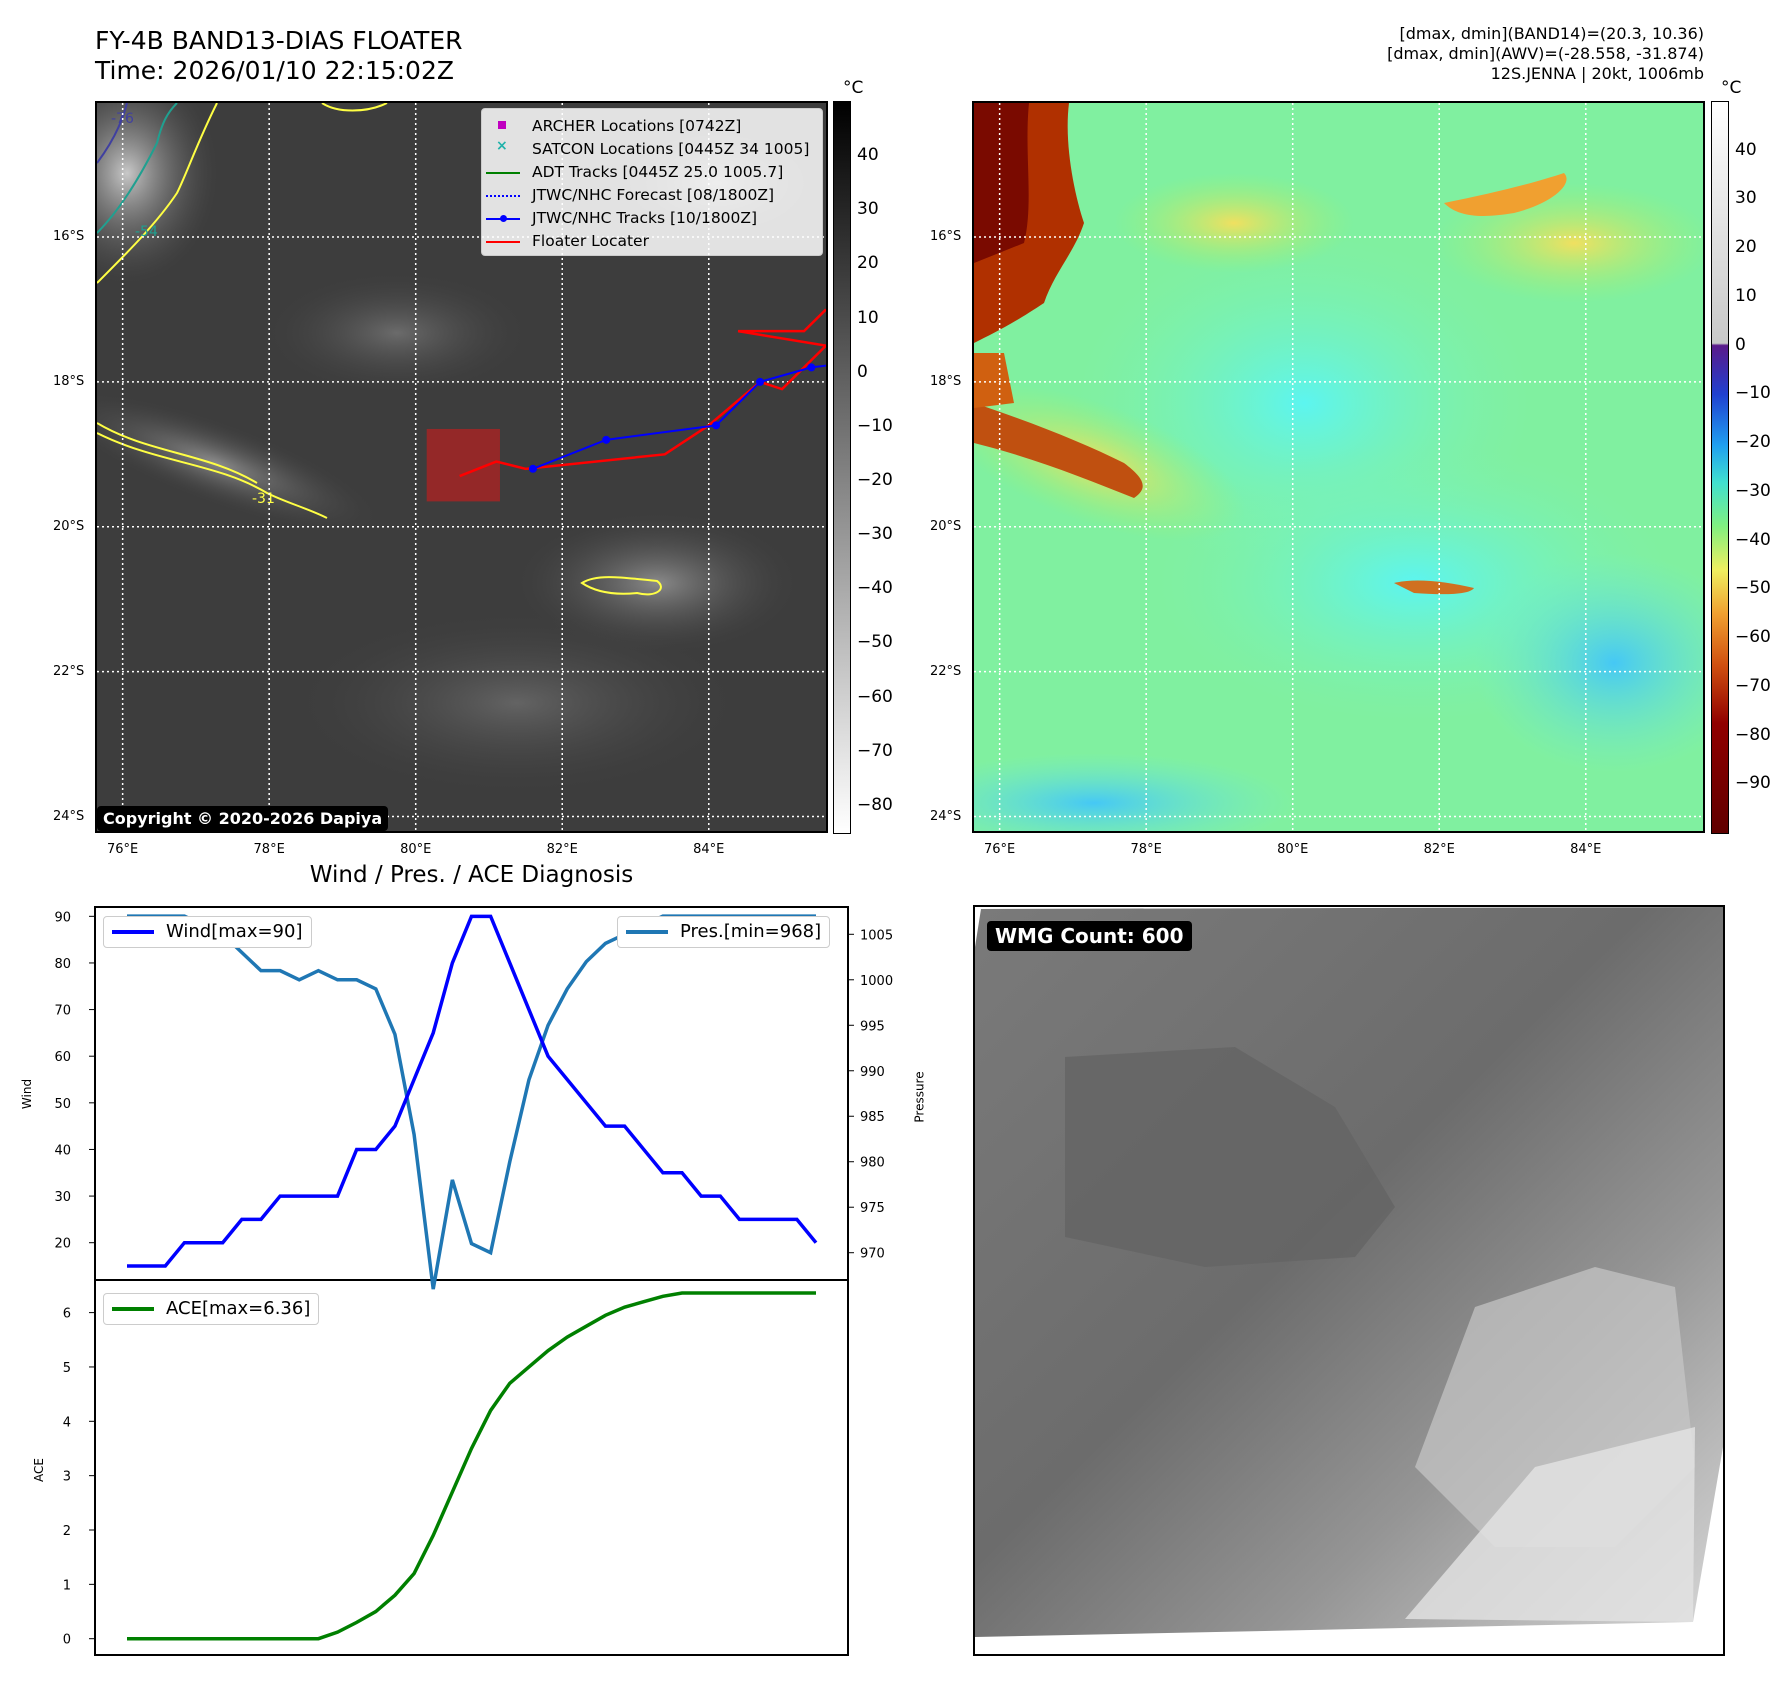 This screenshot has width=1788, height=1690. What do you see at coordinates (919, 1097) in the screenshot?
I see `pressure-axis-label: Pressure` at bounding box center [919, 1097].